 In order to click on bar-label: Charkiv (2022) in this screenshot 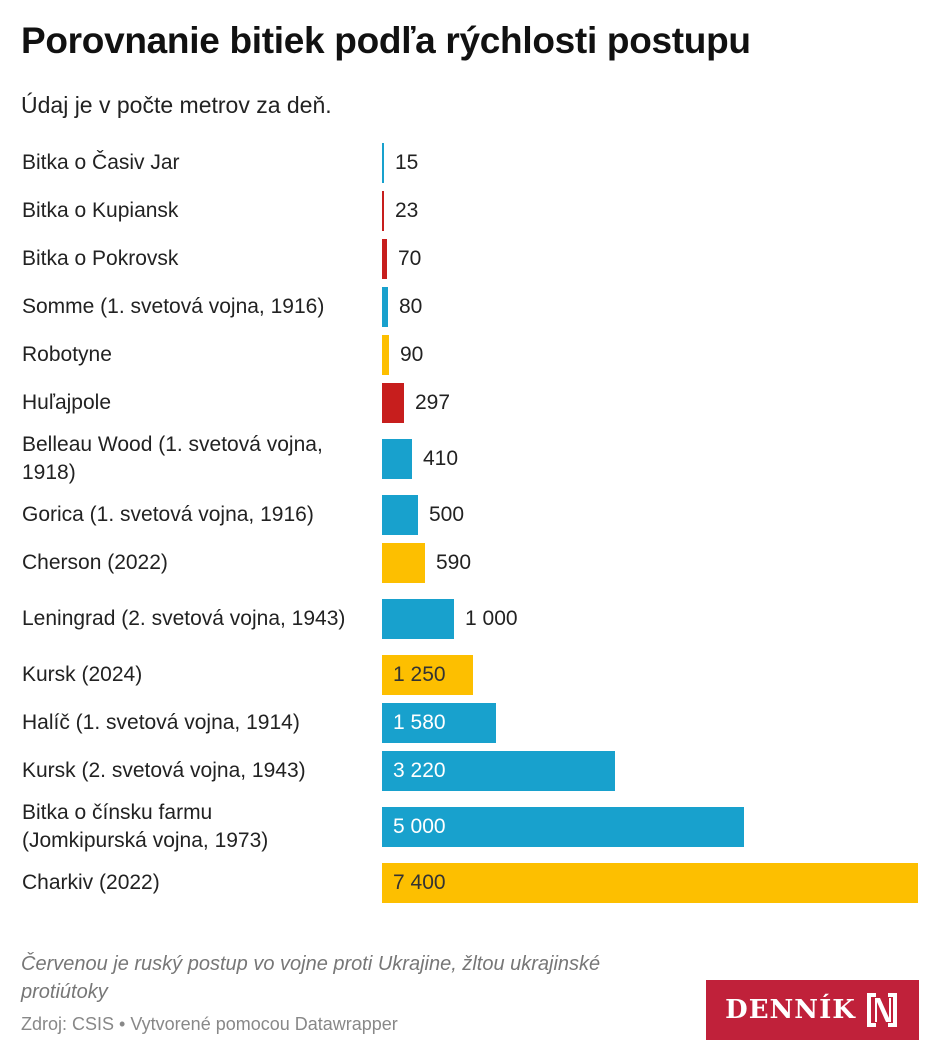, I will do `click(91, 882)`.